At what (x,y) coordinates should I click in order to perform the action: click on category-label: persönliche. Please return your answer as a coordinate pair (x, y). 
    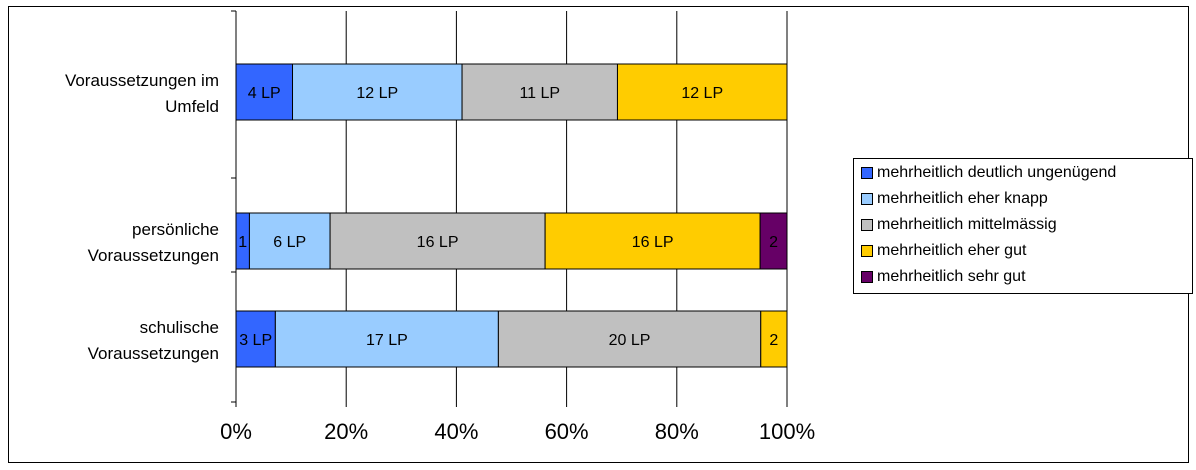
    Looking at the image, I should click on (175, 229).